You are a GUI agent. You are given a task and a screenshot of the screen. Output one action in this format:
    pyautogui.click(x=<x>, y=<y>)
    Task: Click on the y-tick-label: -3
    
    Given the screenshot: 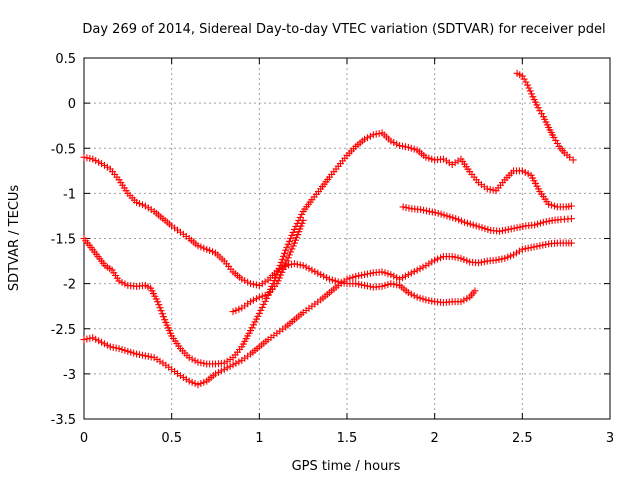 What is the action you would take?
    pyautogui.click(x=69, y=375)
    